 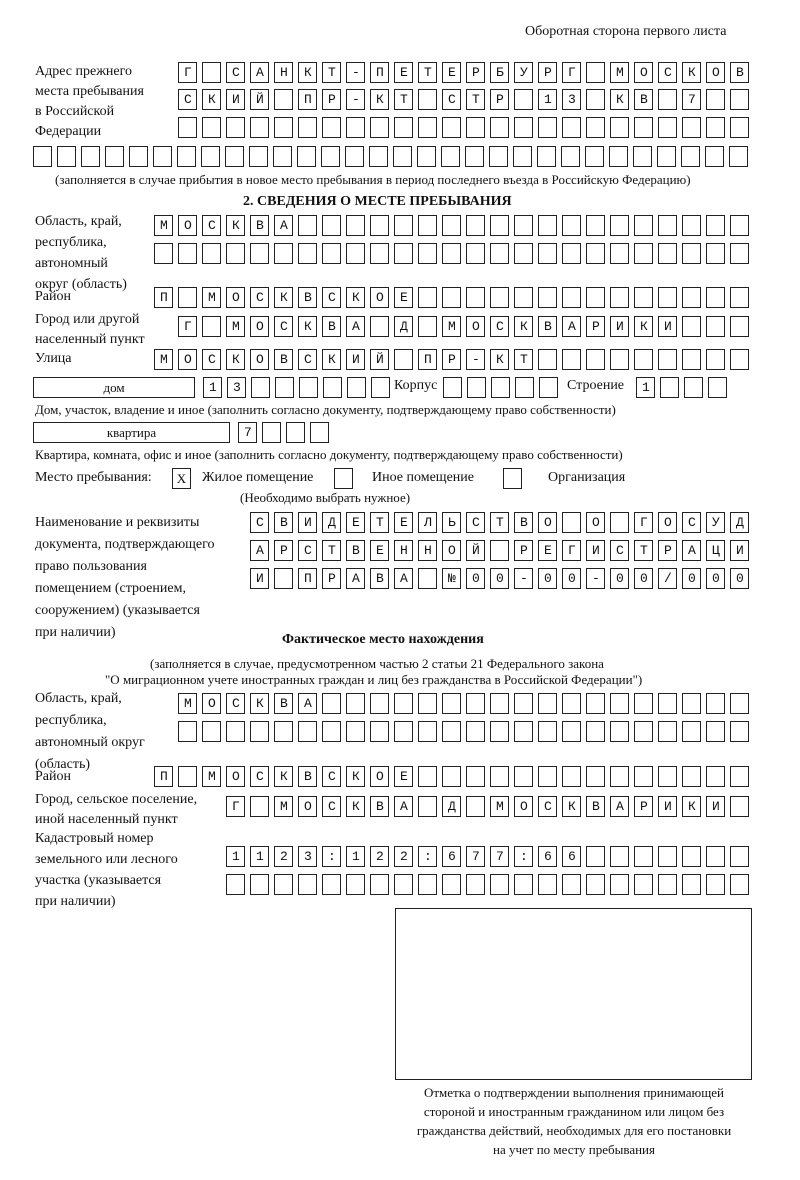 What do you see at coordinates (512, 478) in the screenshot?
I see `place-option-organization-checkbox` at bounding box center [512, 478].